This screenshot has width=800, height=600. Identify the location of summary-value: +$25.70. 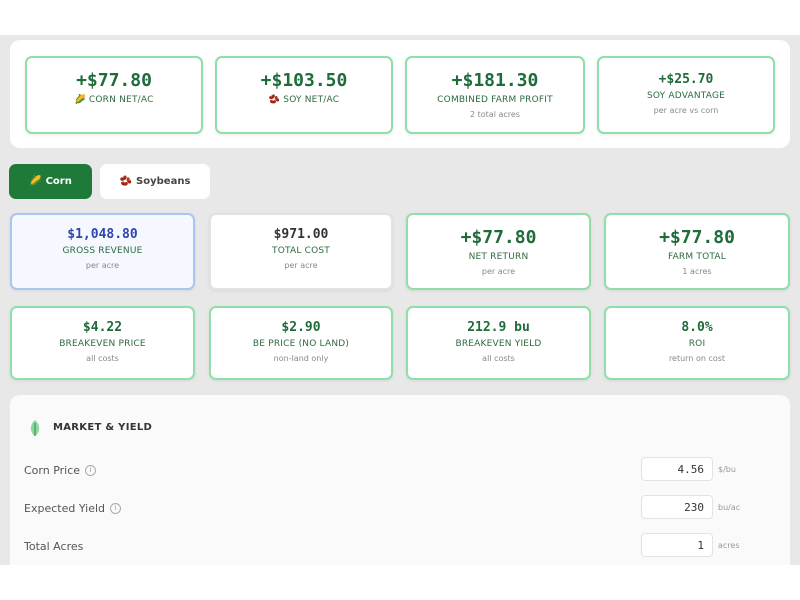
(686, 79).